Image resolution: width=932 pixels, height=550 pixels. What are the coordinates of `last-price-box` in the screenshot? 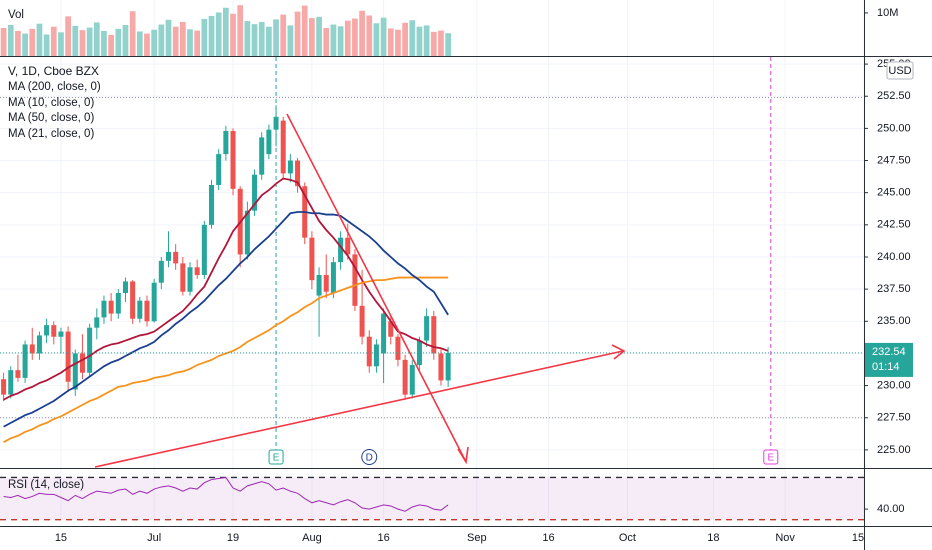 It's located at (889, 359).